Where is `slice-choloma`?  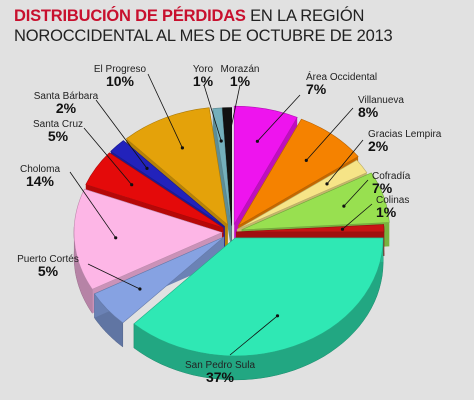
slice-choloma is located at coordinates (148, 239).